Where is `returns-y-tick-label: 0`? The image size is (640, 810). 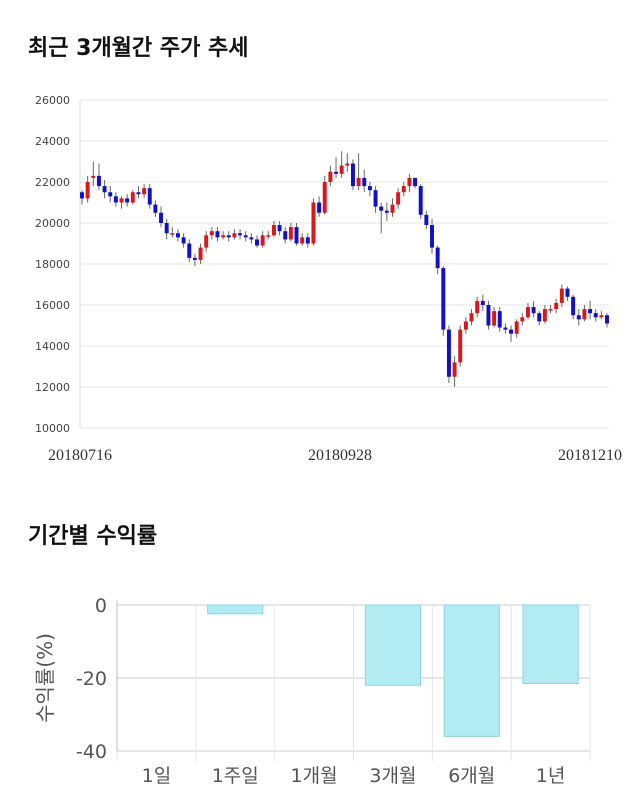 returns-y-tick-label: 0 is located at coordinates (101, 606).